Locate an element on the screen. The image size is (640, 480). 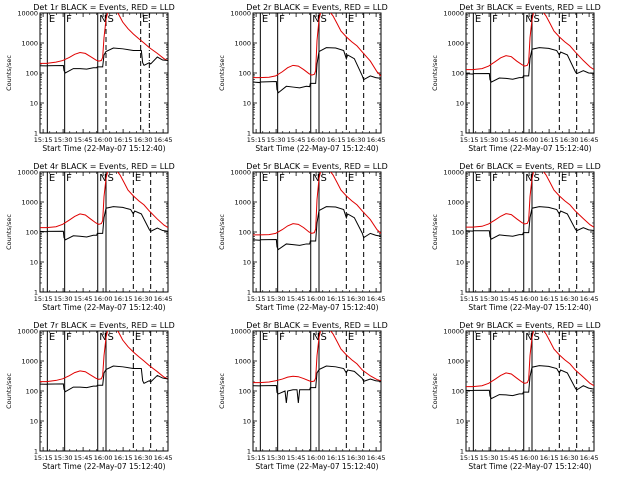
panel-title: Det 1r BLACK = Events, RED = LLD is located at coordinates (104, 7).